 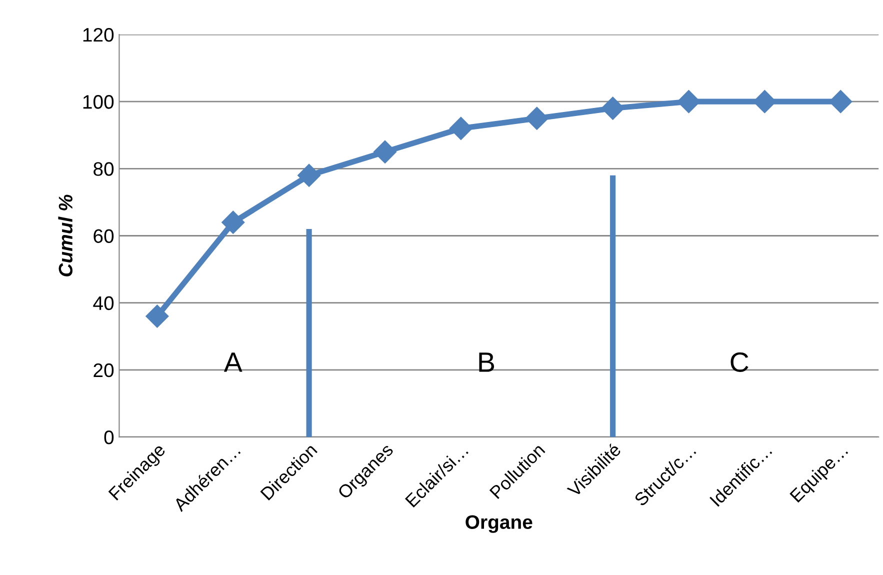 I want to click on y-axis-title: Cumul %, so click(x=65, y=235).